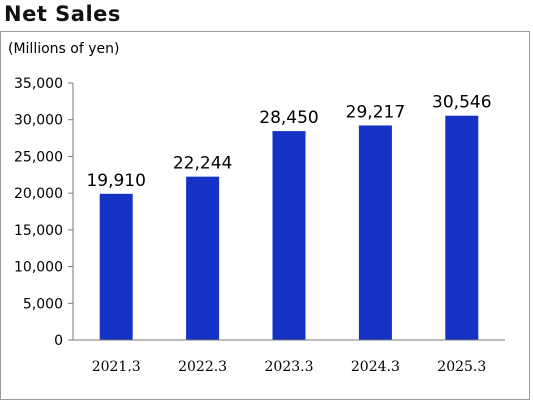  Describe the element at coordinates (289, 357) in the screenshot. I see `x-axis: 2021.3 2022.3 2023.3 2024.3 2025.3` at that location.